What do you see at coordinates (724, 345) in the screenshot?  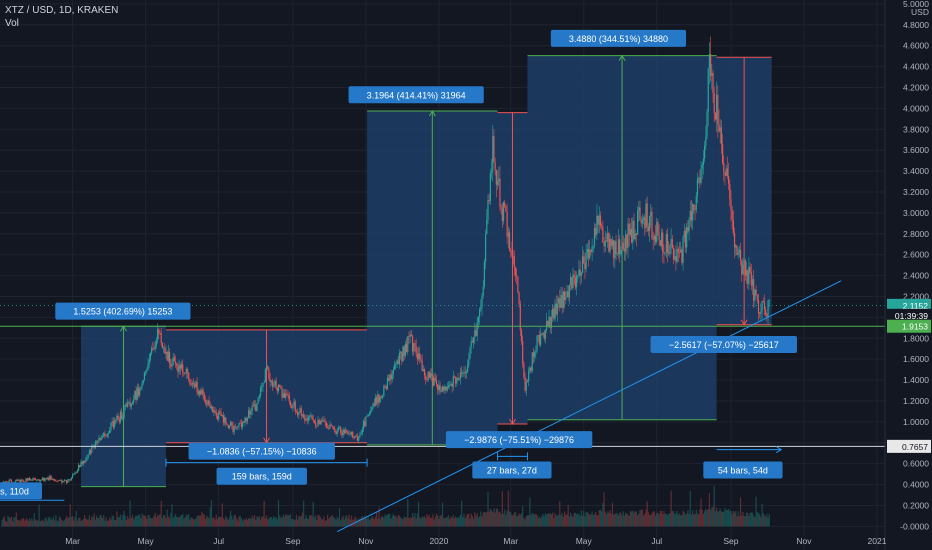 I see `measure-label-text: −2.5617 (−57.07%) −25617` at bounding box center [724, 345].